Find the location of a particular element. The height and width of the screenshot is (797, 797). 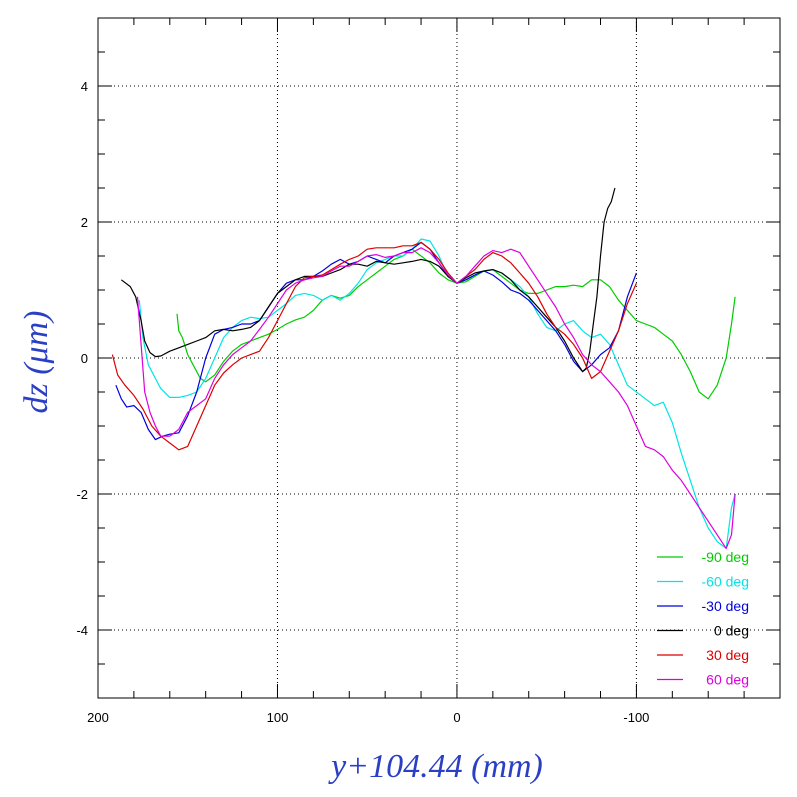

legend: -90 deg -60 deg -30 deg 0 deg 30 deg 60 deg is located at coordinates (703, 618).